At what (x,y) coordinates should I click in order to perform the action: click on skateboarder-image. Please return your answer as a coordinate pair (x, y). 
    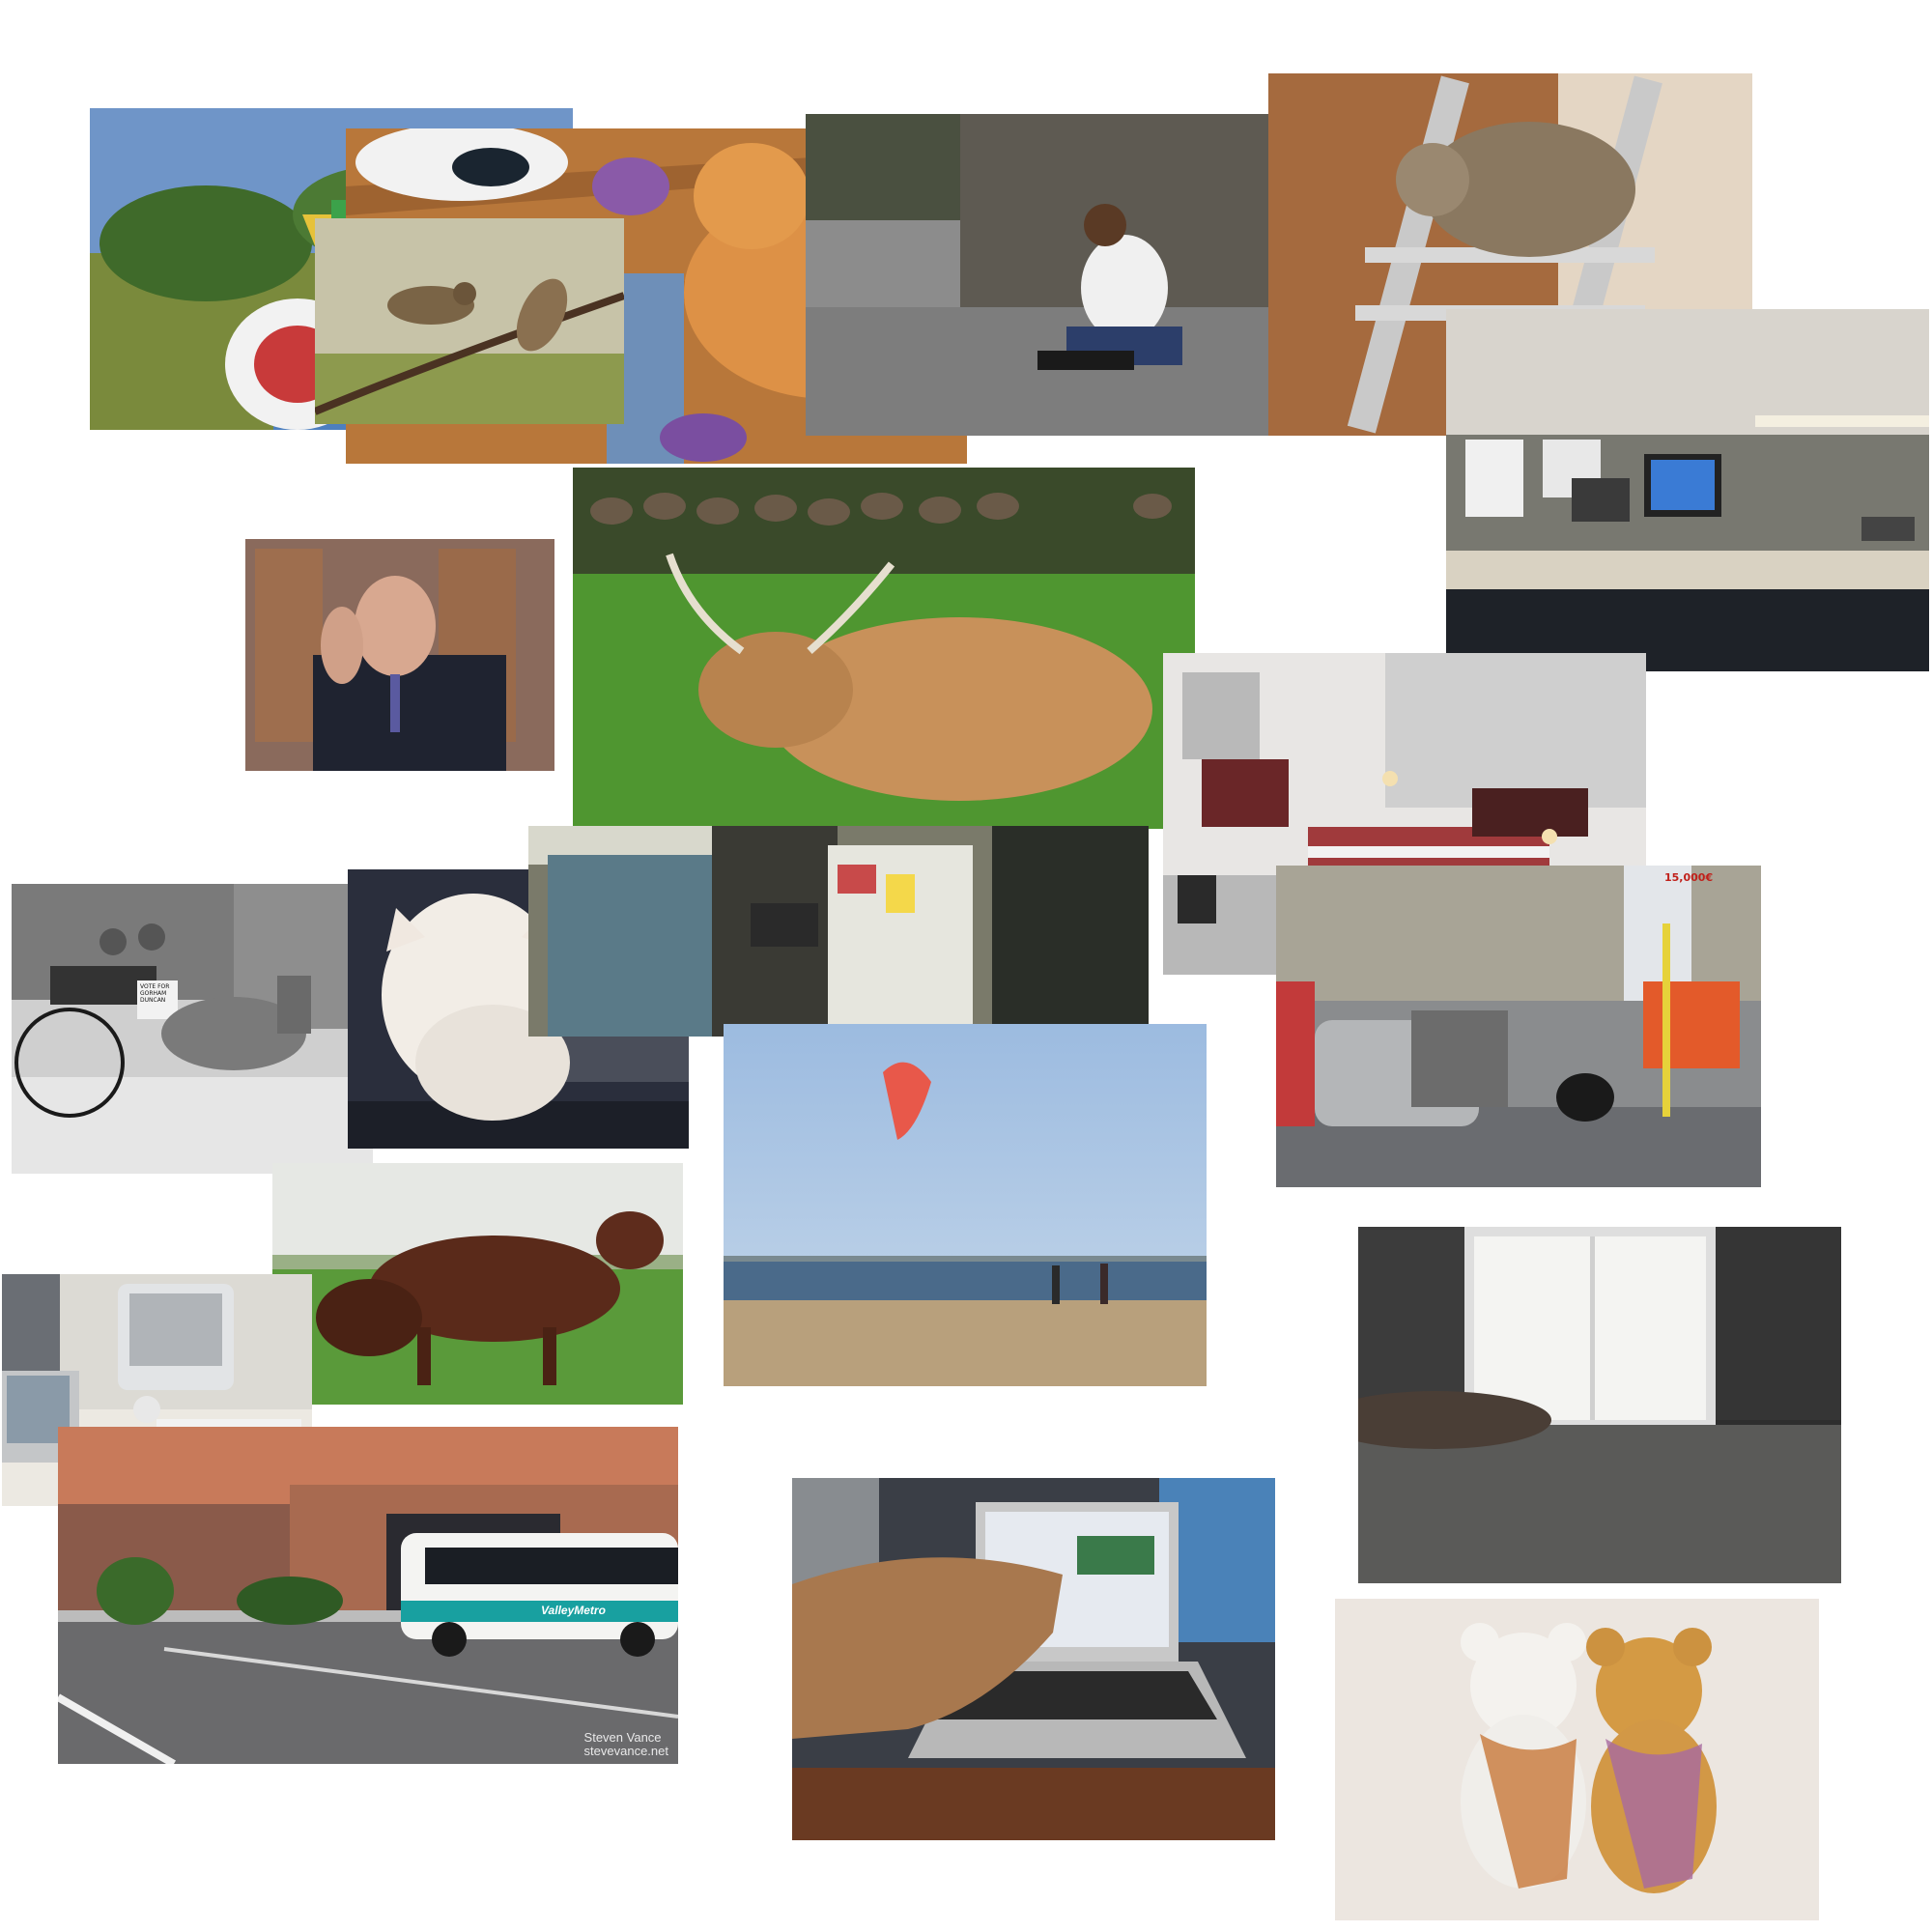
    Looking at the image, I should click on (1037, 275).